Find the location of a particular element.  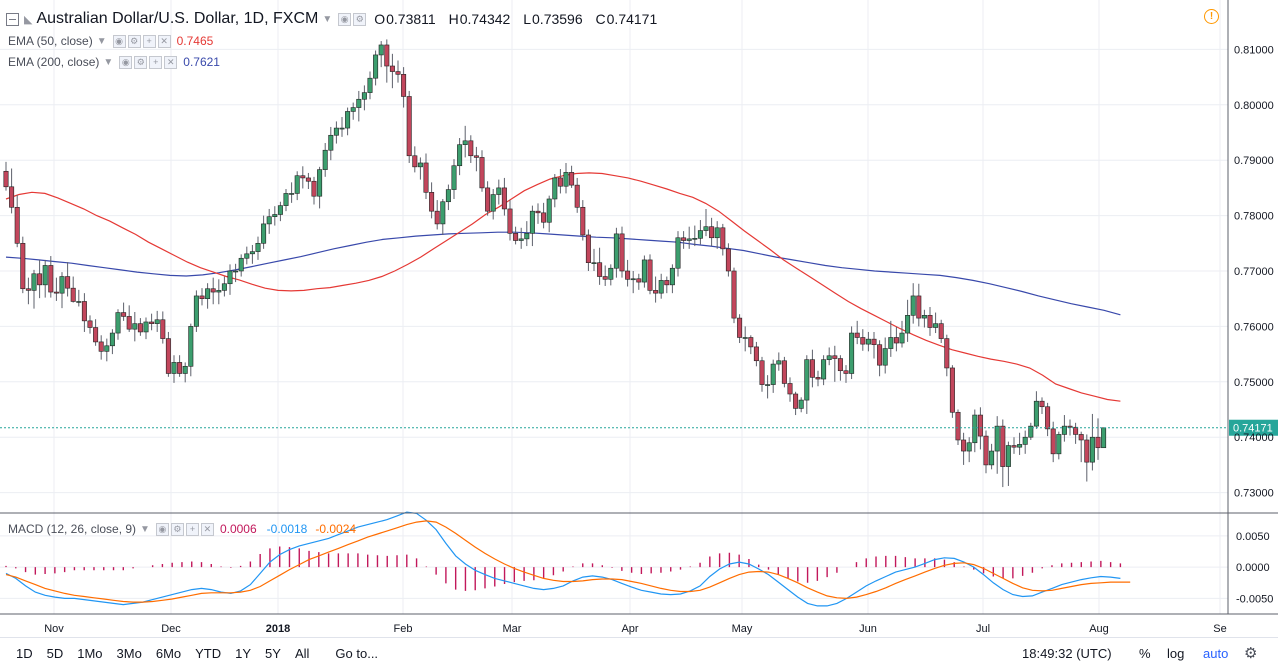

gear-icon: ⚙ is located at coordinates (1251, 653).